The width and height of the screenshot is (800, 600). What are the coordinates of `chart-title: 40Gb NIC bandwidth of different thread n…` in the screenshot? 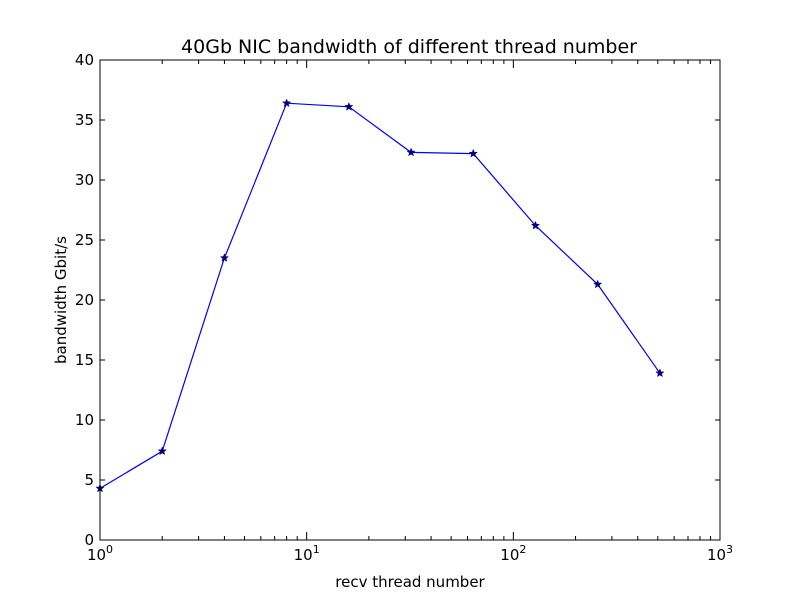 It's located at (409, 47).